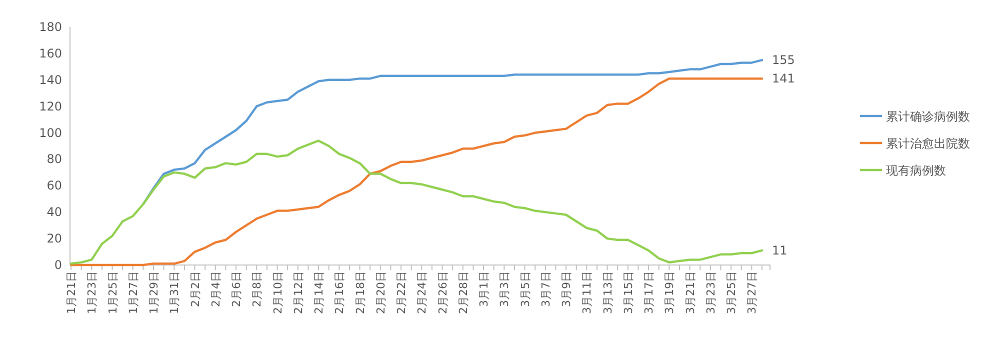  I want to click on x-tick-label: 3月25日, so click(731, 292).